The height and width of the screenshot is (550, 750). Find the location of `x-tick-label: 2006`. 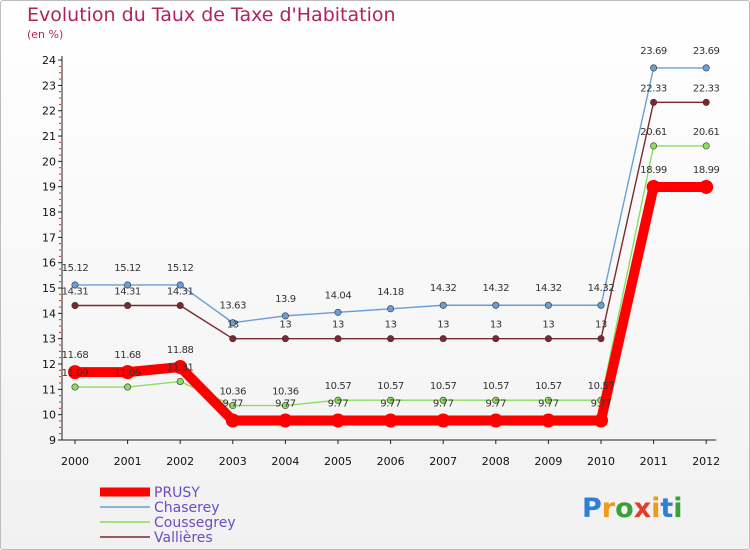

x-tick-label: 2006 is located at coordinates (391, 461).